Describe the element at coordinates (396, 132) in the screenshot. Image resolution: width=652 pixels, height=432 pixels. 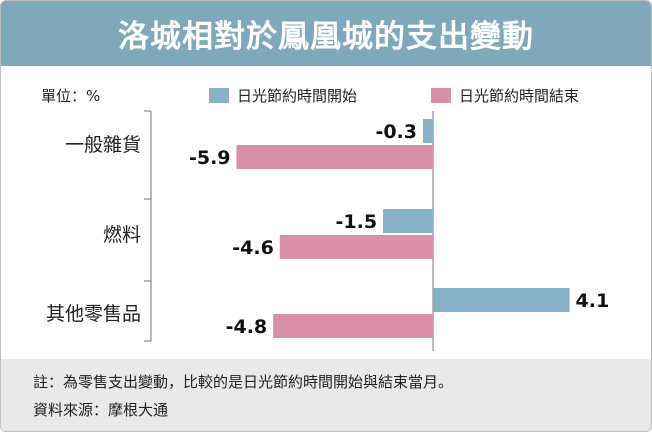
I see `data-label: -0.3` at that location.